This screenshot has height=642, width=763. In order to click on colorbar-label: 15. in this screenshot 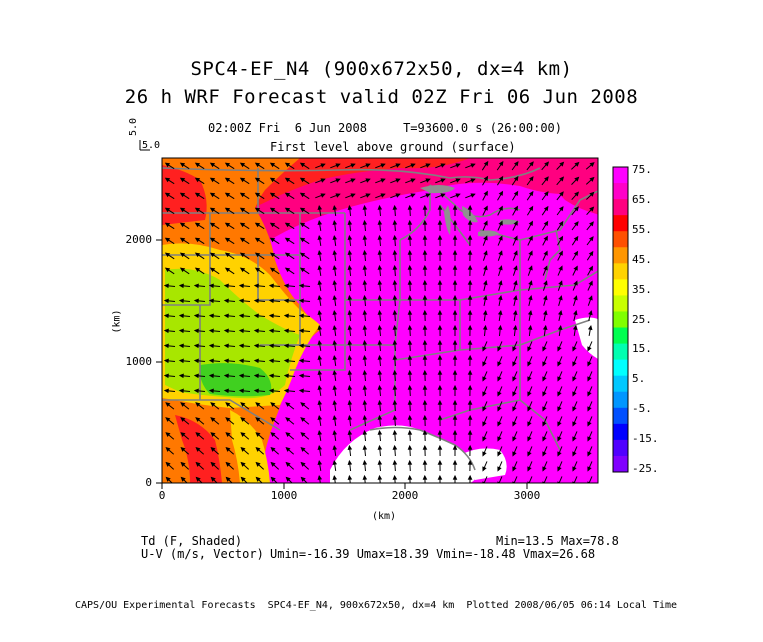, I will do `click(642, 349)`.